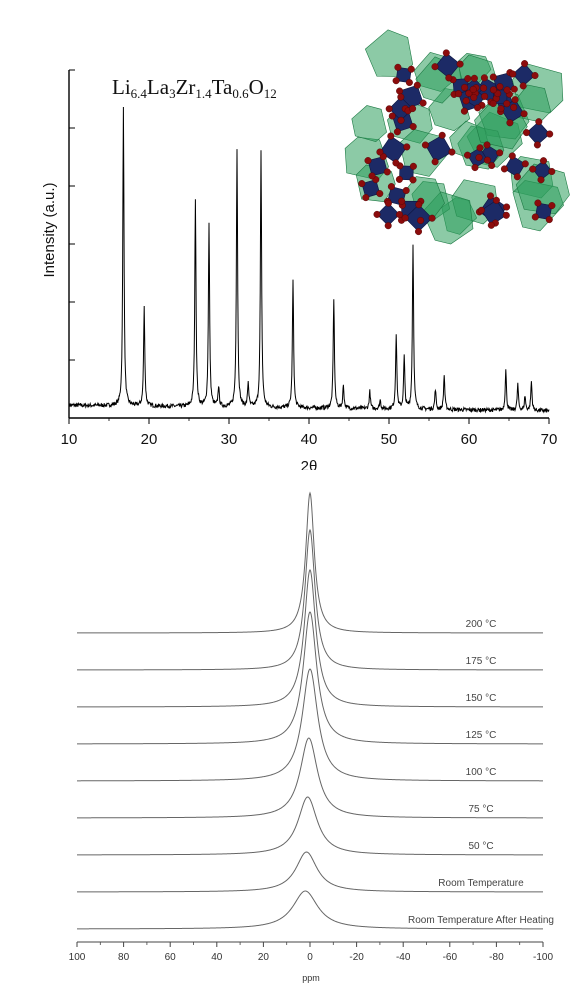 The width and height of the screenshot is (574, 986). What do you see at coordinates (124, 957) in the screenshot?
I see `nmr-x-tick-label: 80` at bounding box center [124, 957].